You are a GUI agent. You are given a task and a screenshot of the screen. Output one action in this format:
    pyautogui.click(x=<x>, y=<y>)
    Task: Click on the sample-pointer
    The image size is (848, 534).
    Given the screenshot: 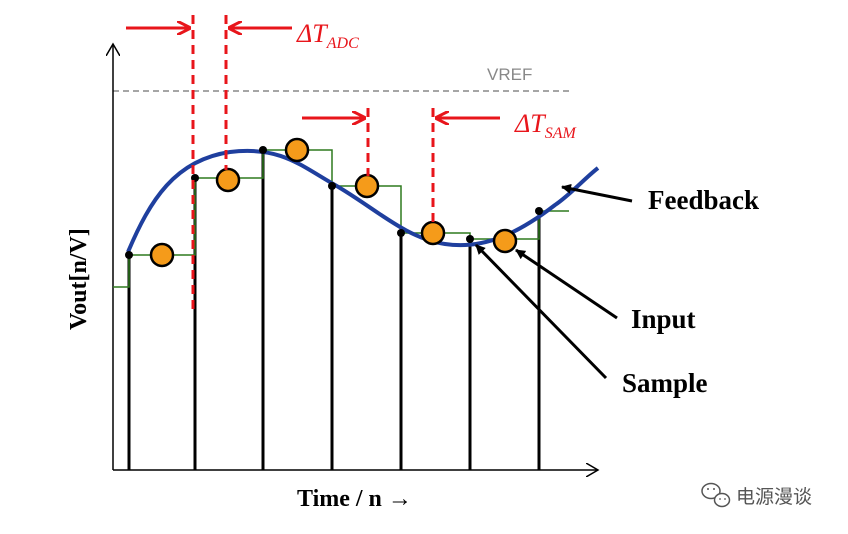 What is the action you would take?
    pyautogui.click(x=541, y=311)
    